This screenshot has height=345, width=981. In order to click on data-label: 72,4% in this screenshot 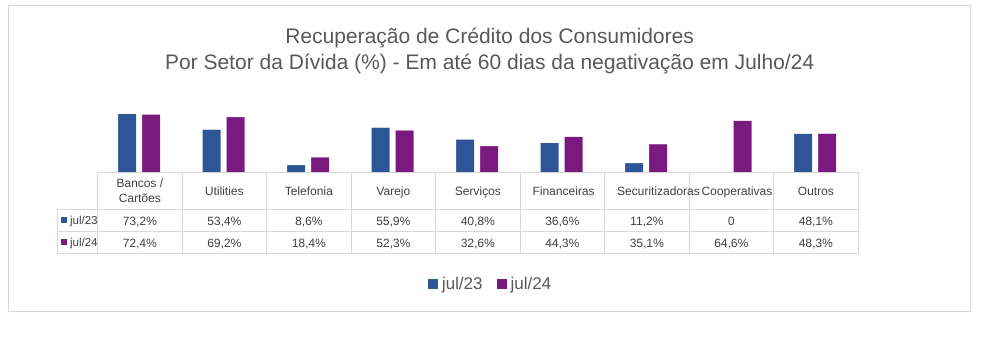, I will do `click(140, 243)`.